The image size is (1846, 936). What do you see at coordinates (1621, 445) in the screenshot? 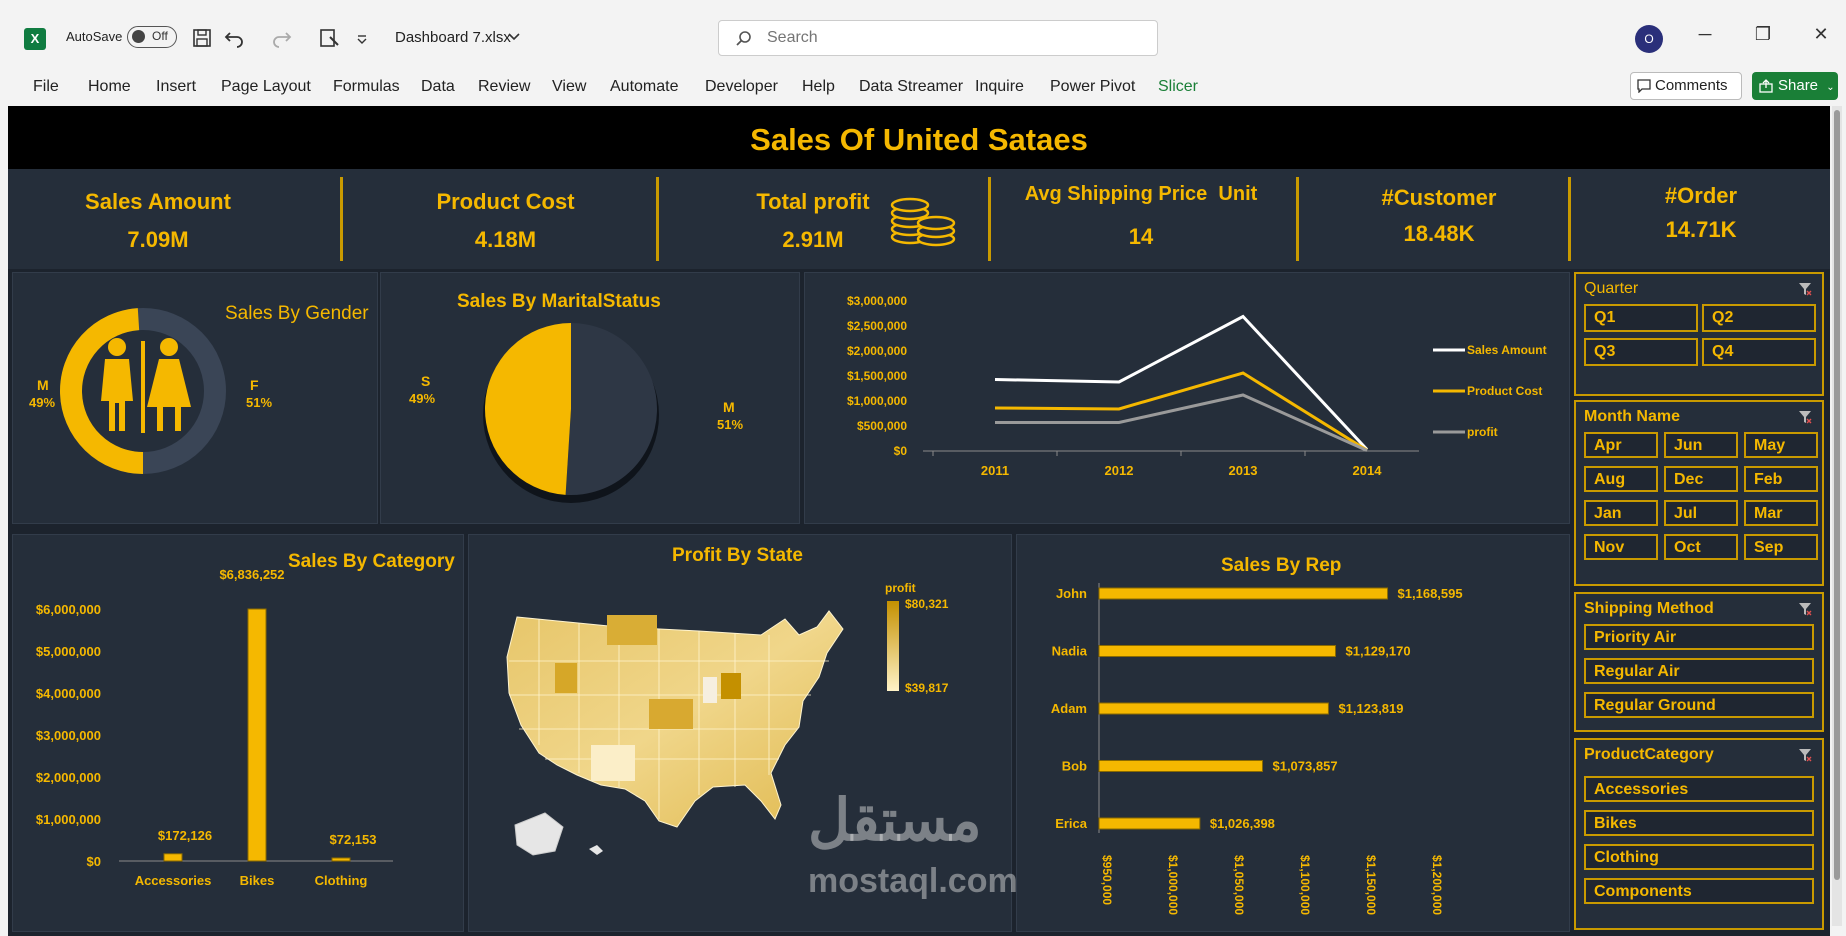
I see `slicer-item-apr: Apr` at bounding box center [1621, 445].